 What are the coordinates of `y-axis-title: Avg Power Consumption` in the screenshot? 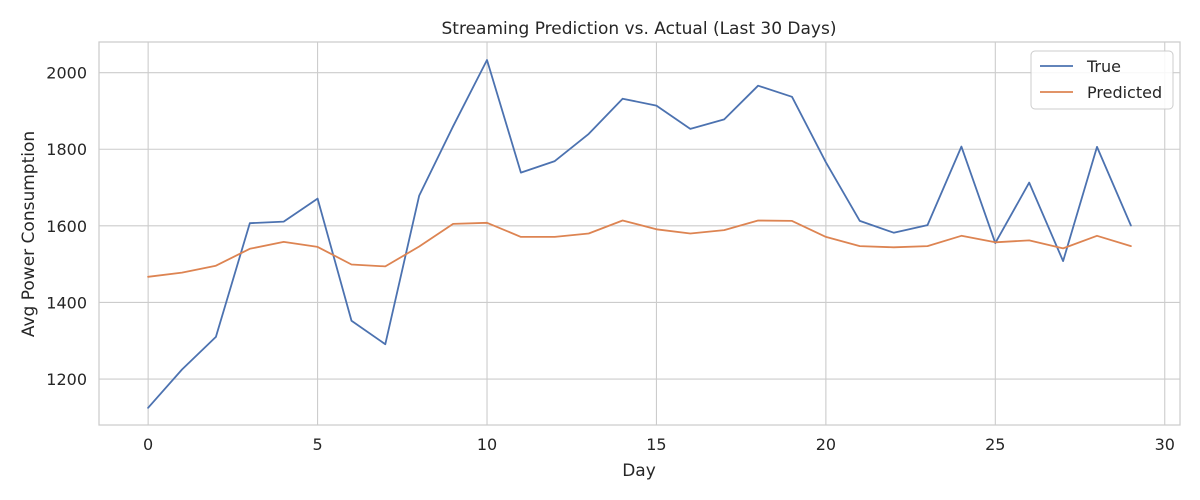 It's located at (29, 234).